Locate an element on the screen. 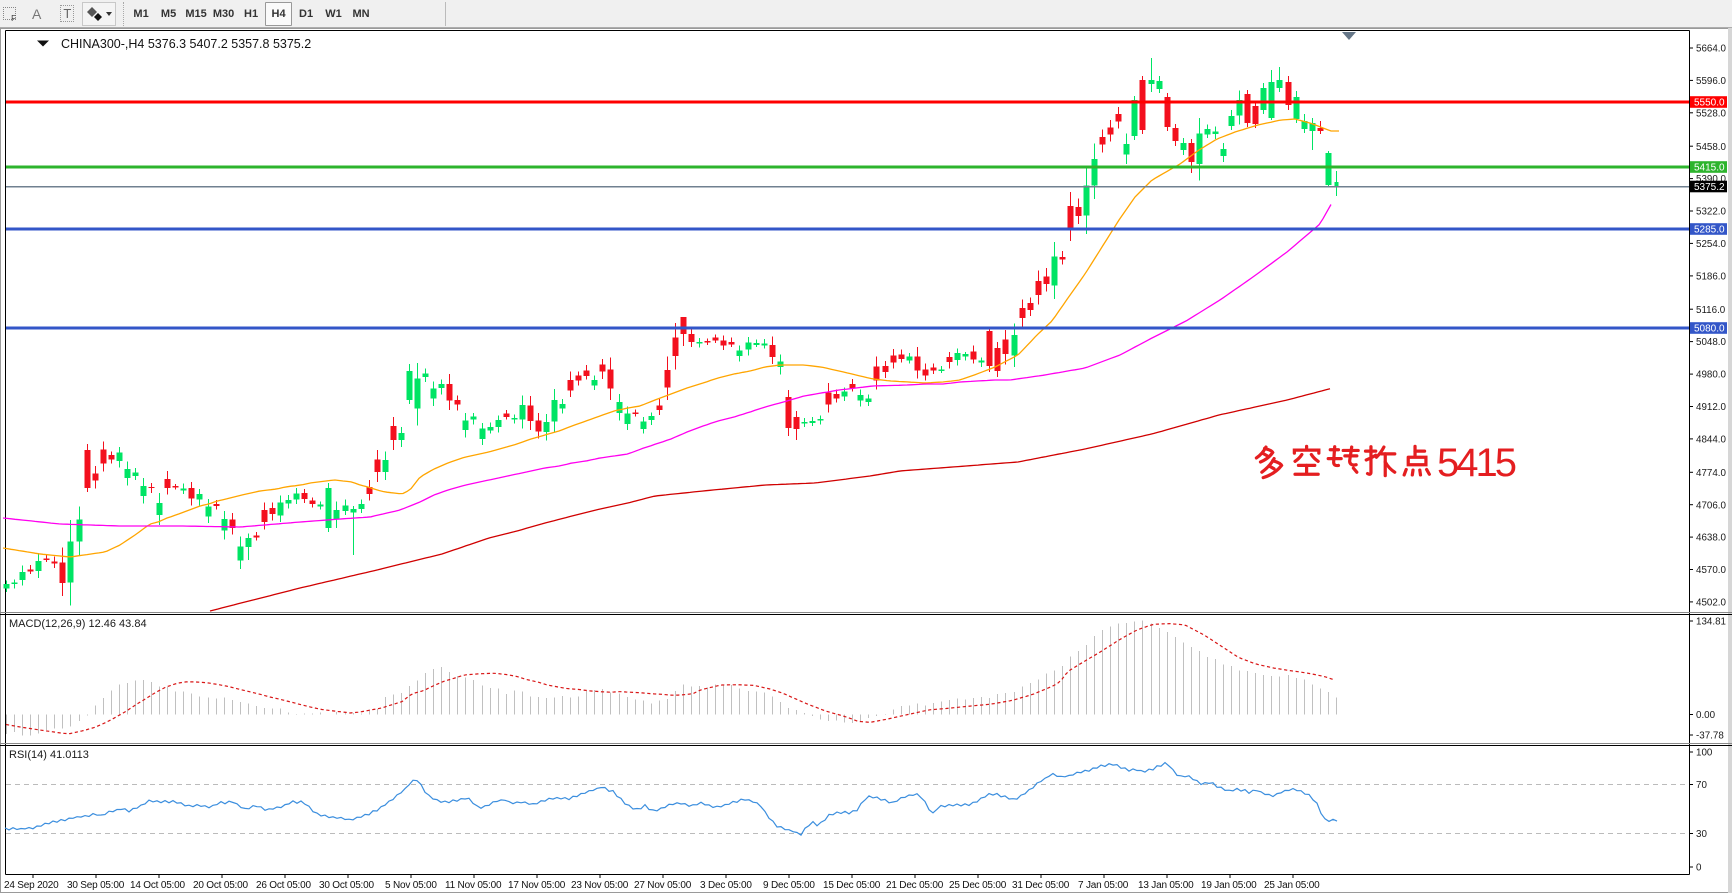 This screenshot has height=893, width=1732. svg-text: 134.81 is located at coordinates (1711, 622).